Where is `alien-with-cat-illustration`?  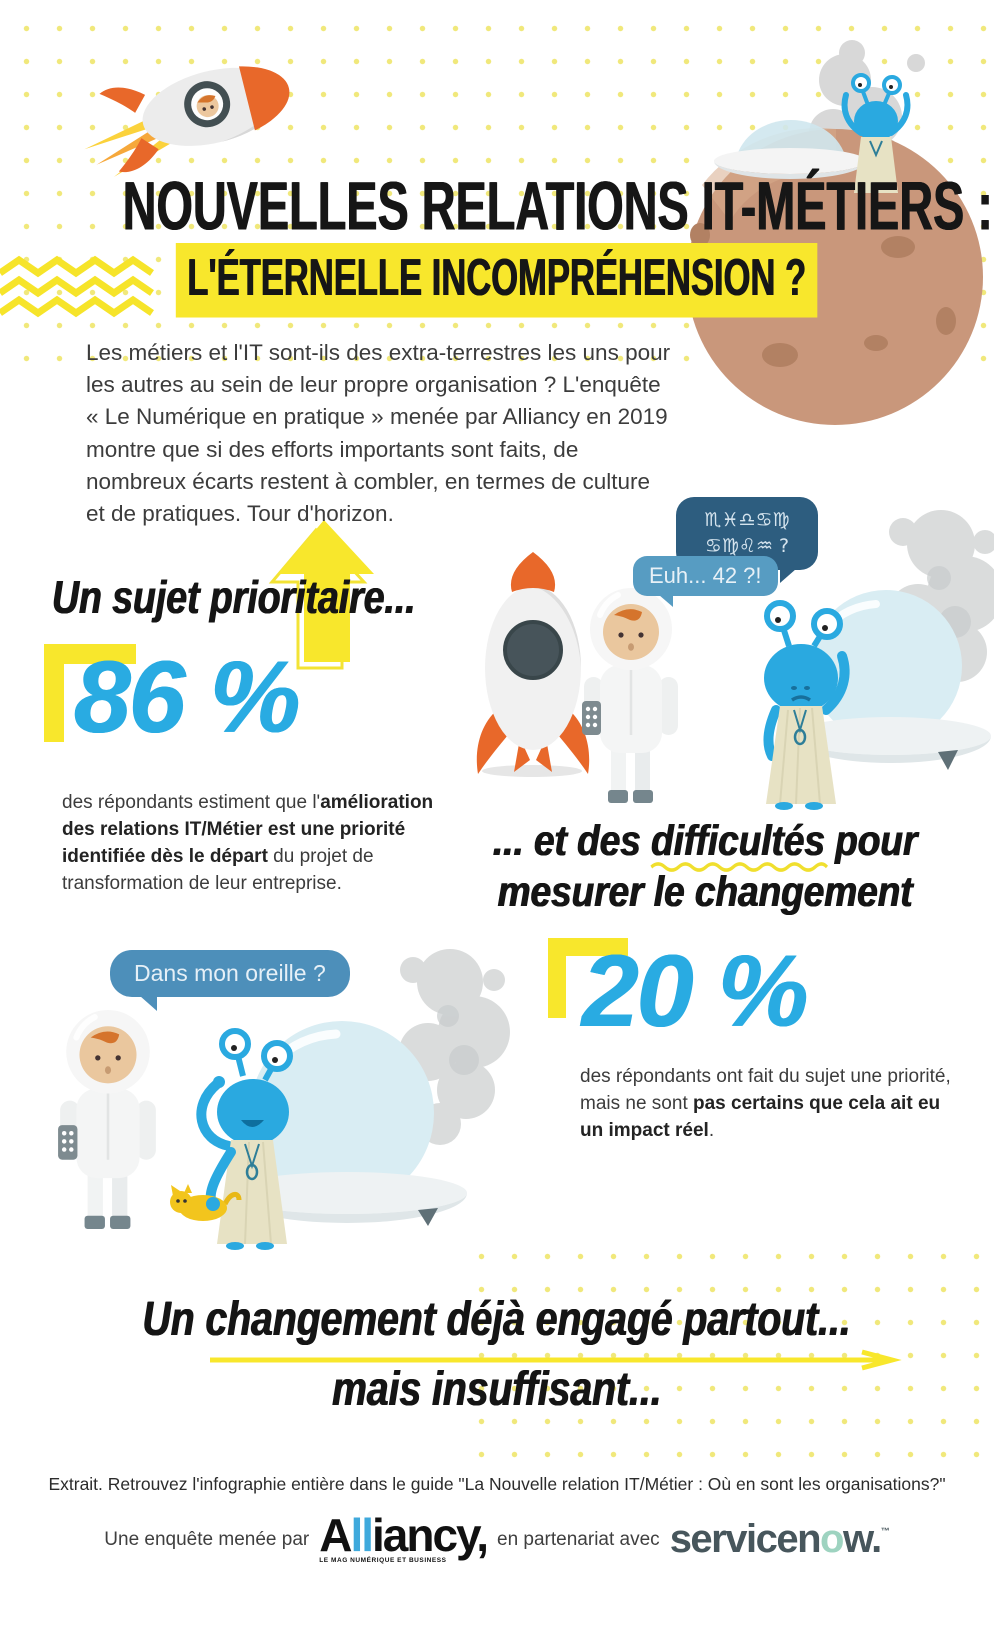 alien-with-cat-illustration is located at coordinates (231, 1139).